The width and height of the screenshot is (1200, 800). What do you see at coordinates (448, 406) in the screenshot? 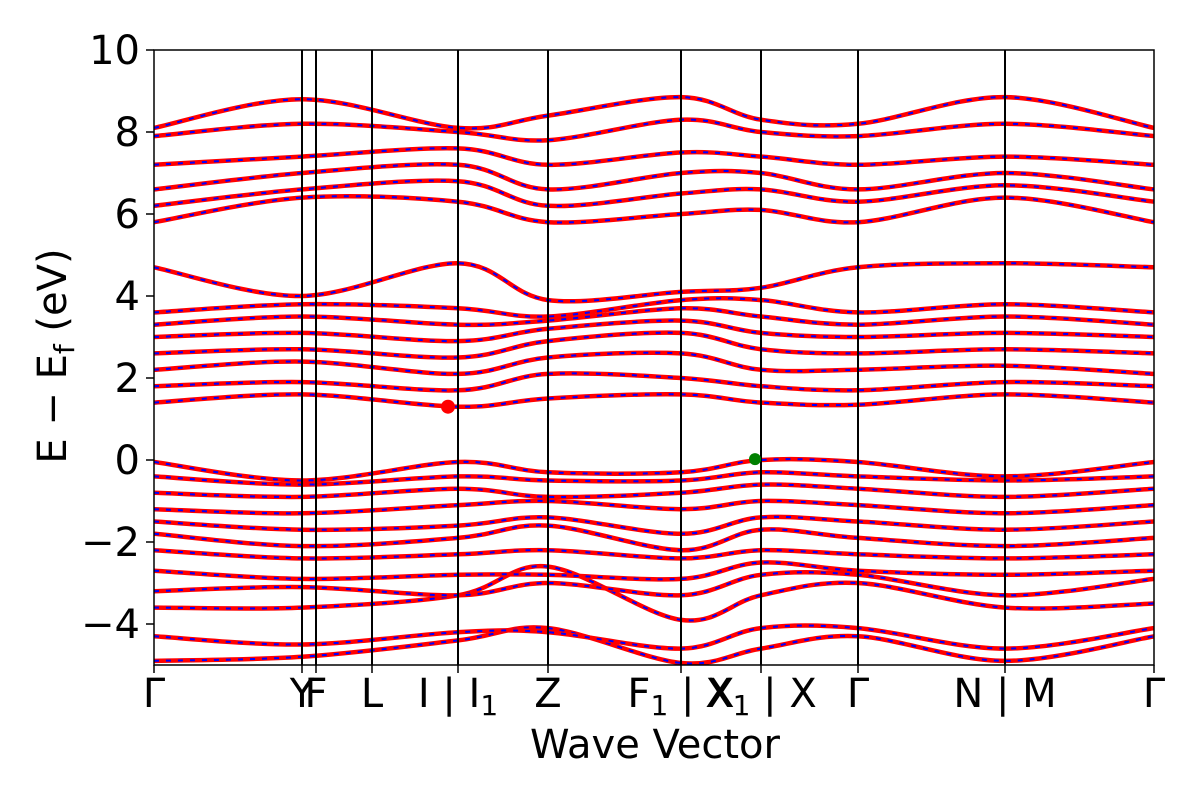
I see `cbm-point` at bounding box center [448, 406].